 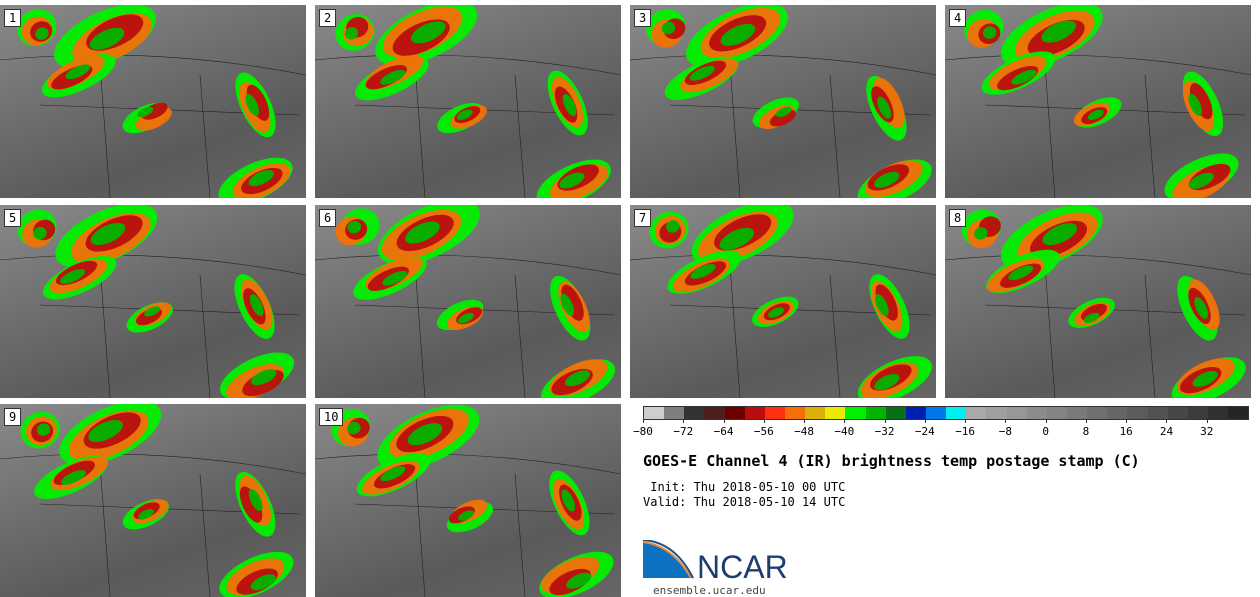 What do you see at coordinates (744, 502) in the screenshot?
I see `valid-time: Valid: Thu 2018-05-10 14 UTC` at bounding box center [744, 502].